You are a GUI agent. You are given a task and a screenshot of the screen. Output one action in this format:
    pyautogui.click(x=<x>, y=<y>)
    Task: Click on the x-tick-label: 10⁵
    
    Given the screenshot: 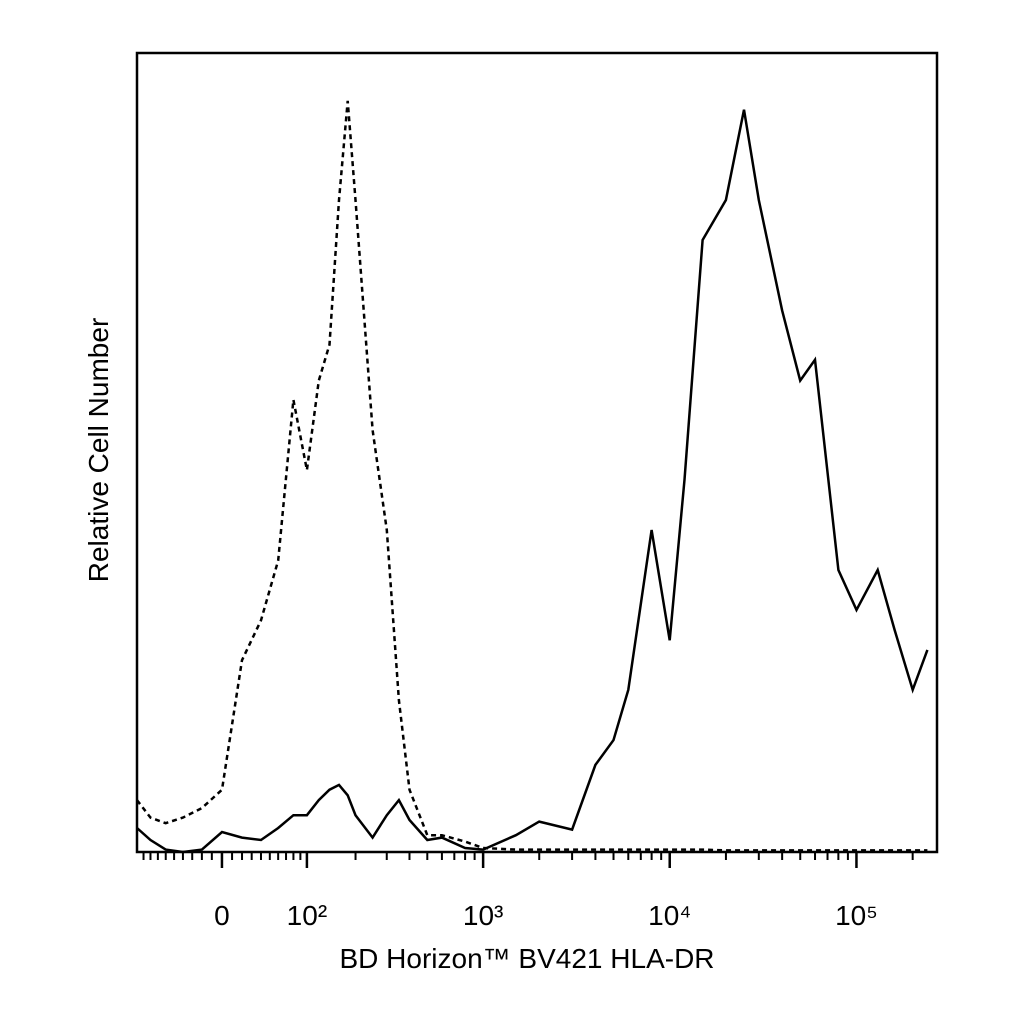 What is the action you would take?
    pyautogui.click(x=856, y=915)
    